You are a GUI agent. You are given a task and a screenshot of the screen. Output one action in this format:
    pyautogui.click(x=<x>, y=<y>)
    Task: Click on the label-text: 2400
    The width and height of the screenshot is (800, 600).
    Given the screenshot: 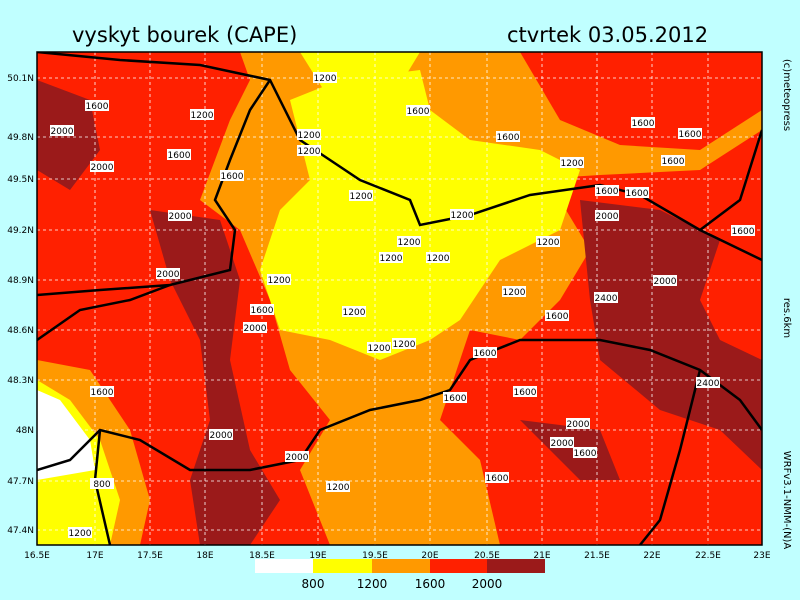 What is the action you would take?
    pyautogui.click(x=708, y=384)
    